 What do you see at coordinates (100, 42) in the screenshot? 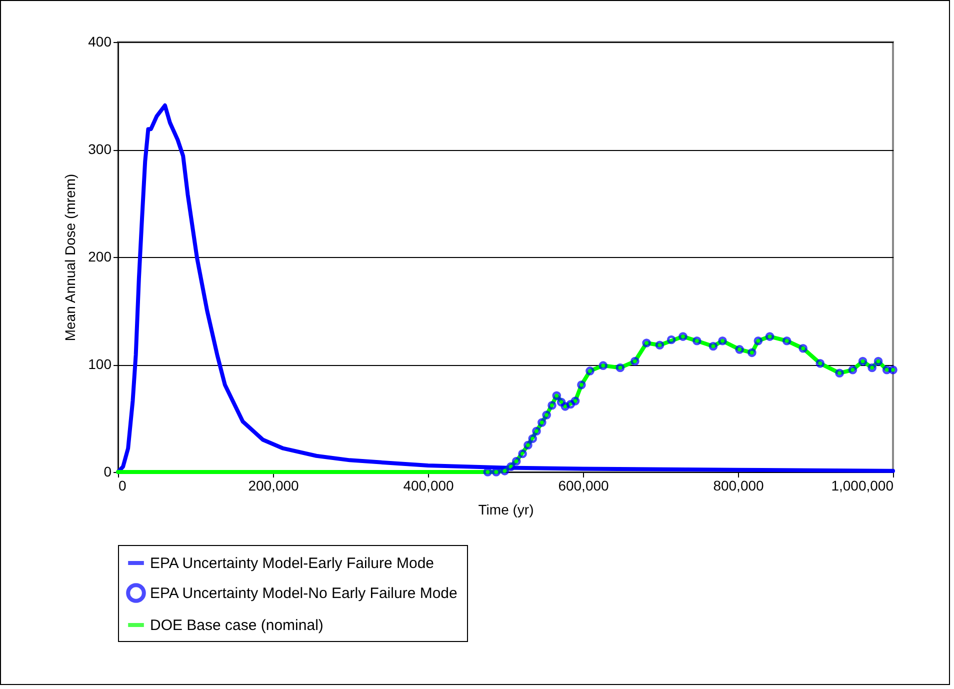
I see `y-tick-label: 400` at bounding box center [100, 42].